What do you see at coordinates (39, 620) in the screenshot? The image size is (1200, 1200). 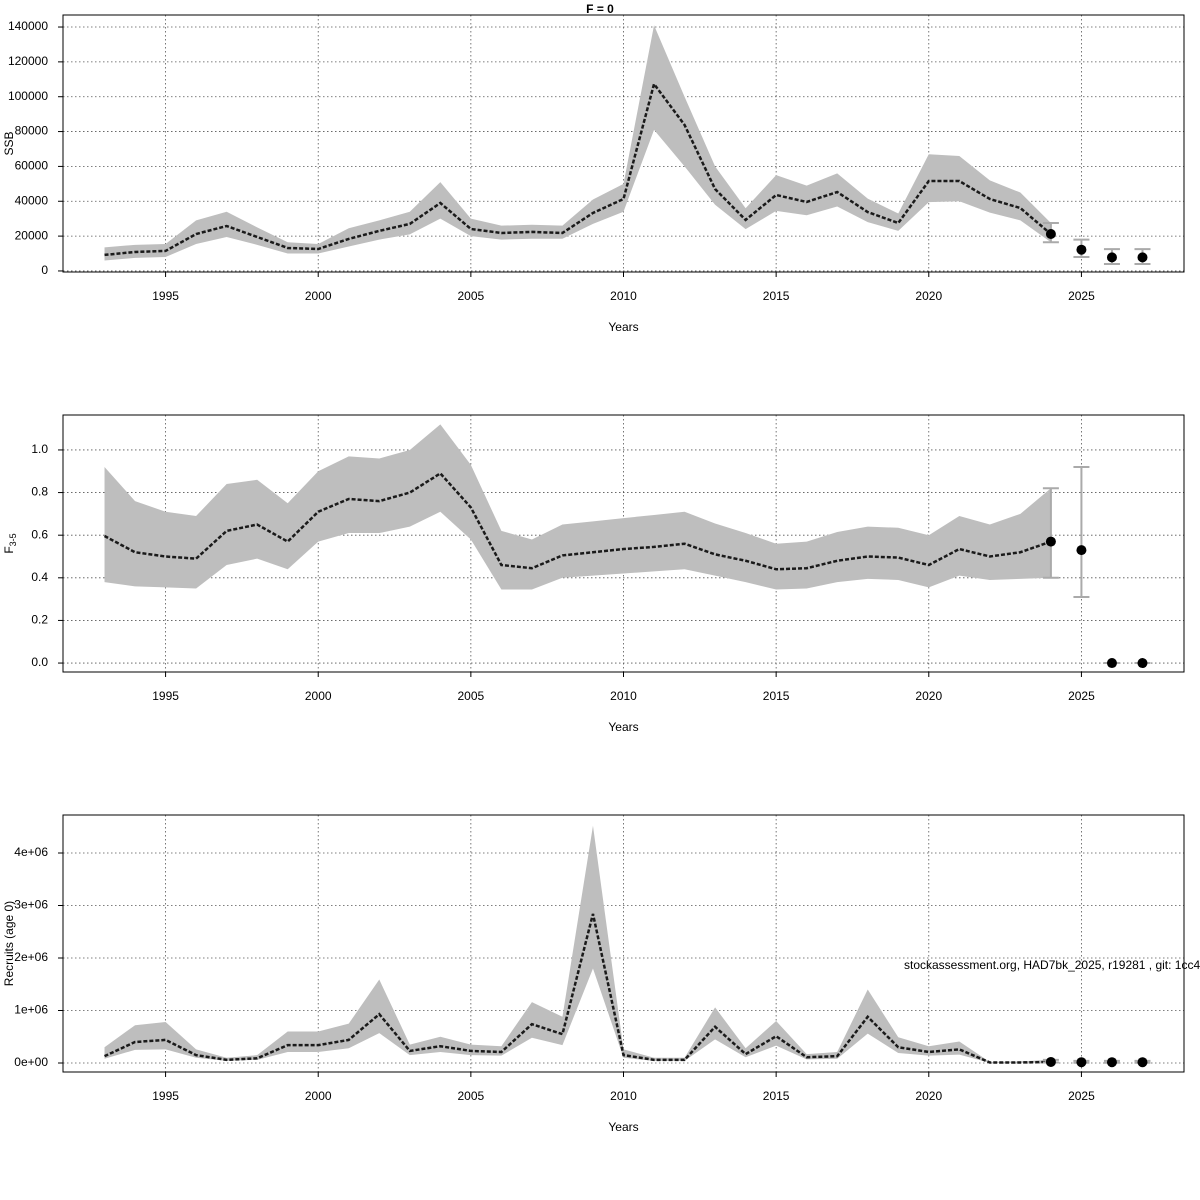 I see `y-tick-label: 0.2` at bounding box center [39, 620].